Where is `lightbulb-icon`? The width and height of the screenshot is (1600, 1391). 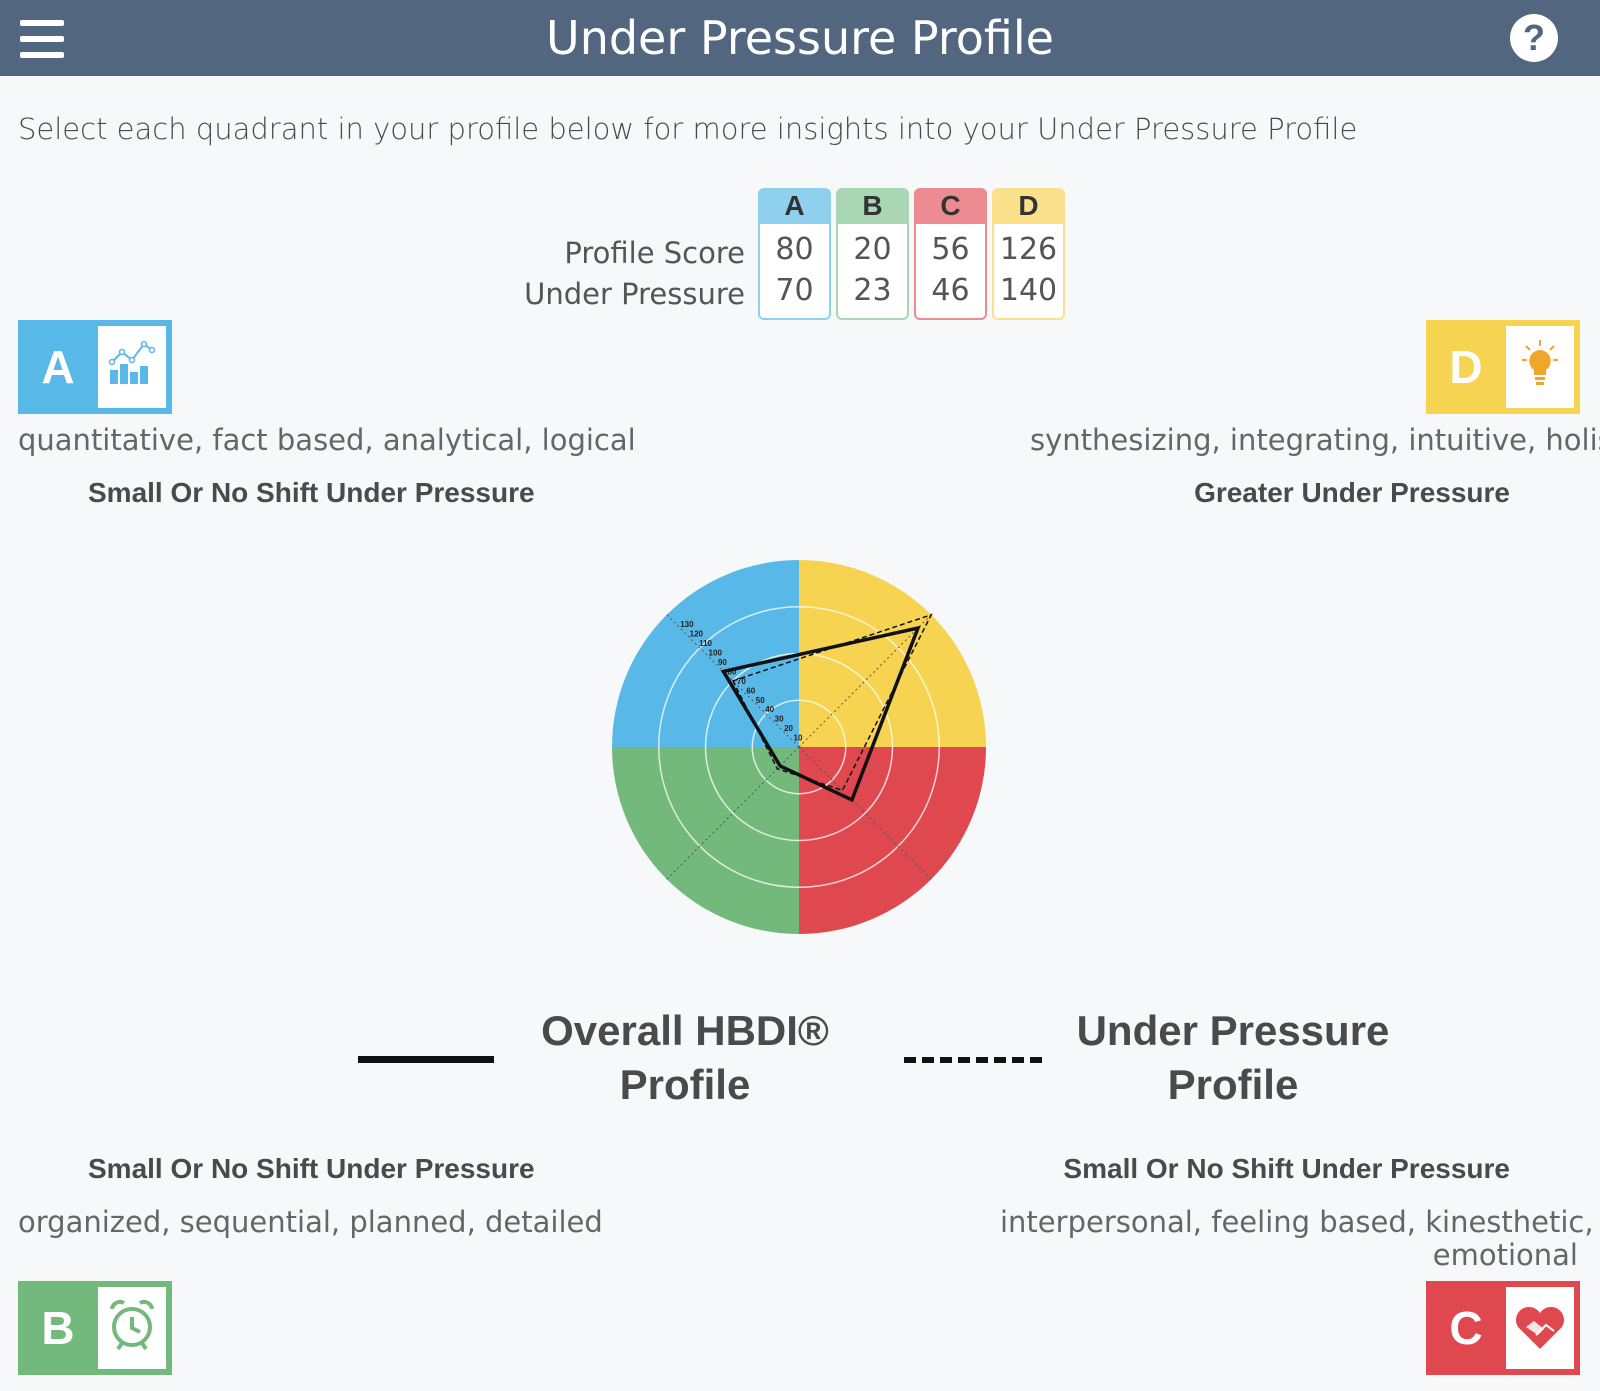 lightbulb-icon is located at coordinates (1540, 367).